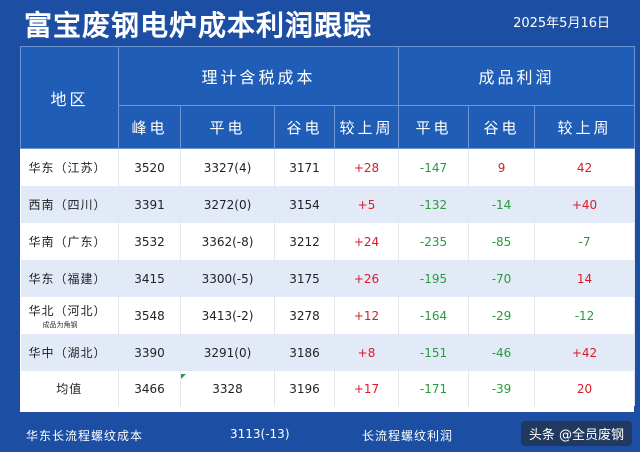  What do you see at coordinates (434, 352) in the screenshot?
I see `p-flat-cell: -151` at bounding box center [434, 352].